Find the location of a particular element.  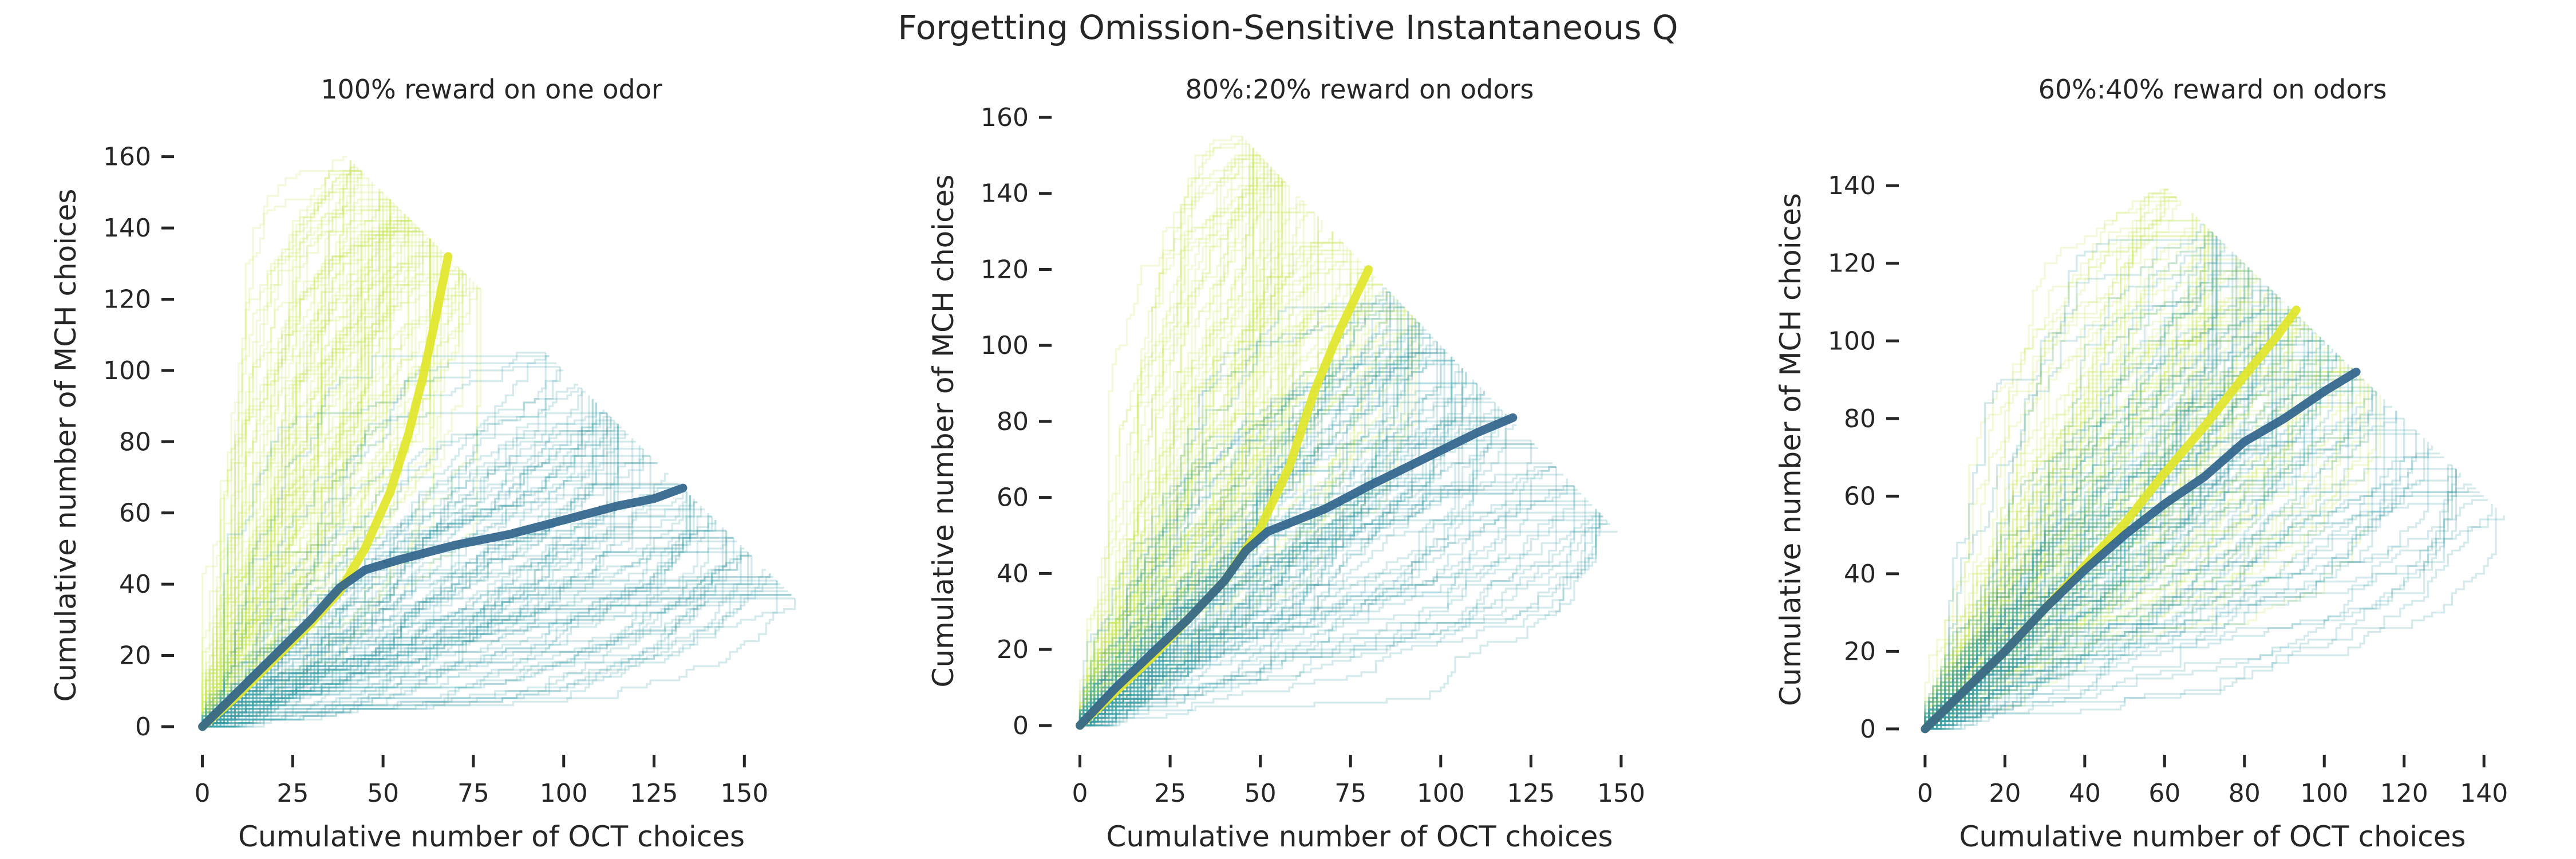

y-axis-label: Cumulative number of MCH choices is located at coordinates (65, 445).